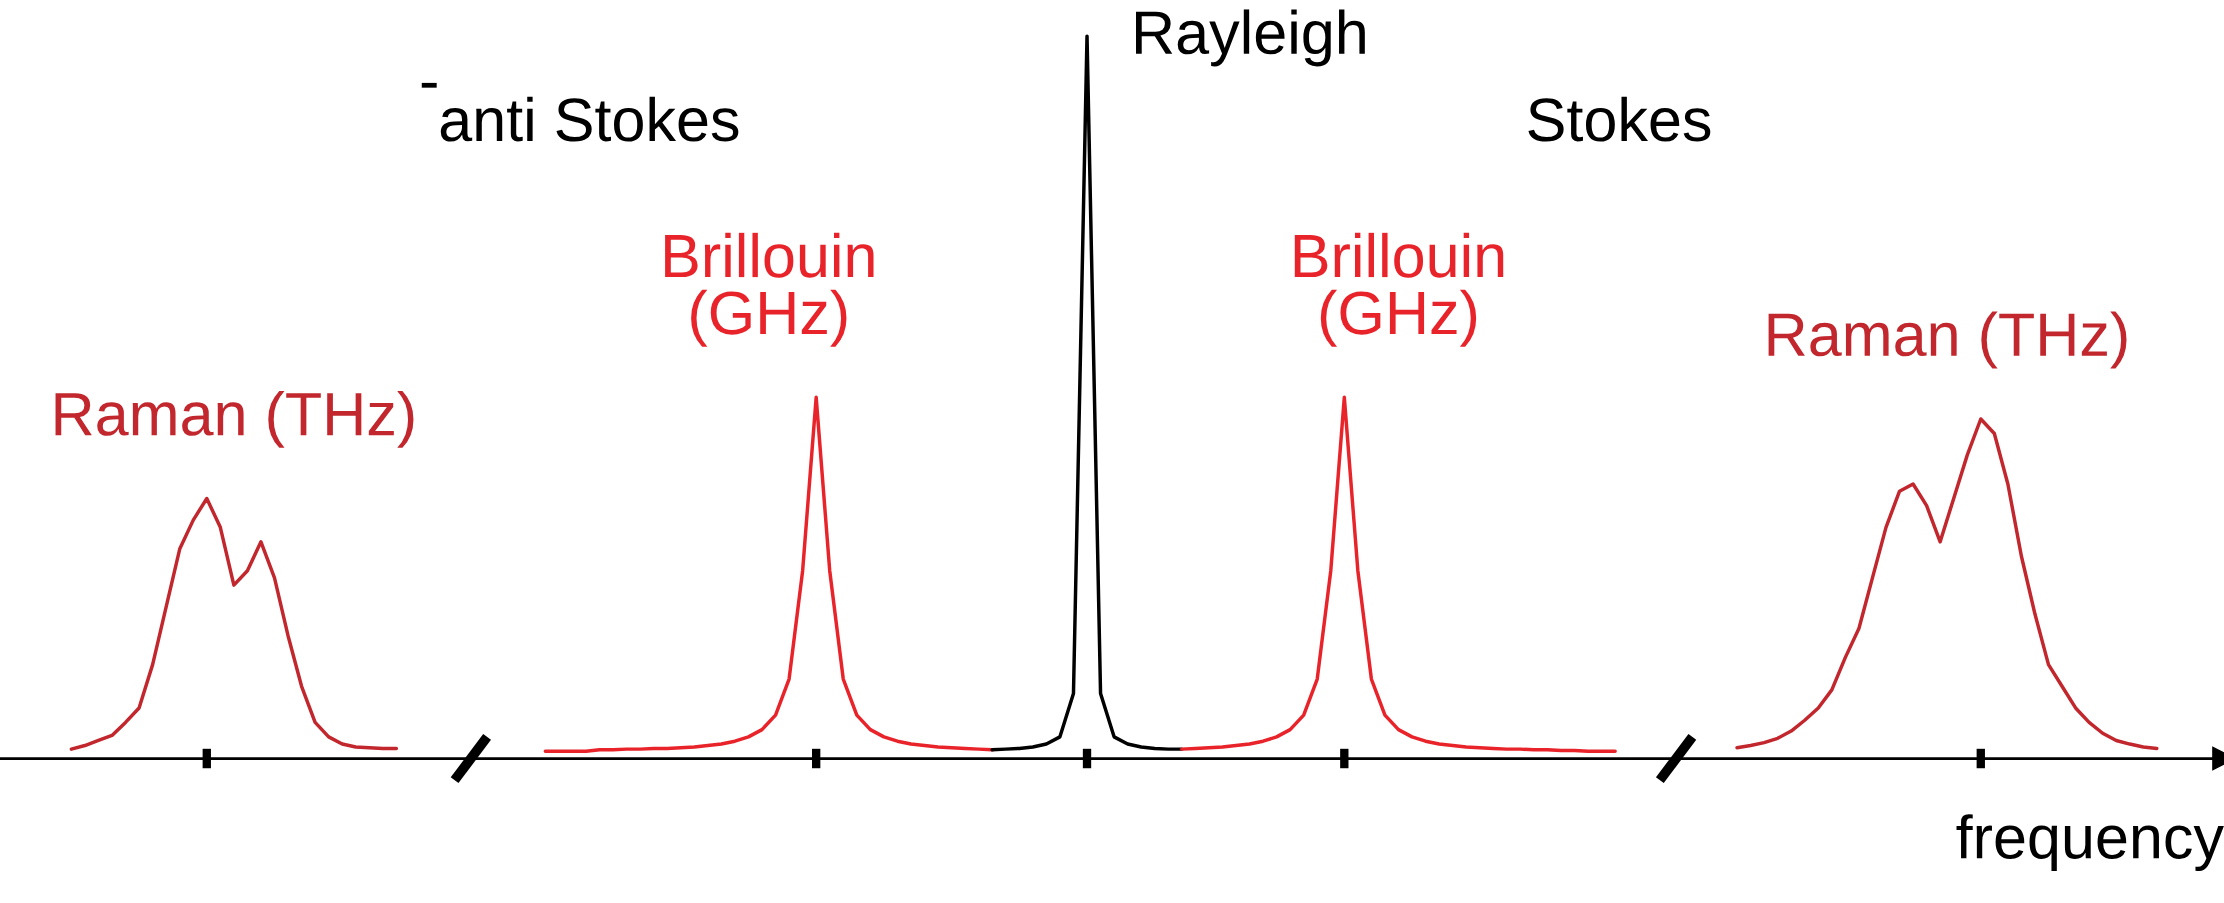  What do you see at coordinates (589, 119) in the screenshot?
I see `annotation: anti Stokes` at bounding box center [589, 119].